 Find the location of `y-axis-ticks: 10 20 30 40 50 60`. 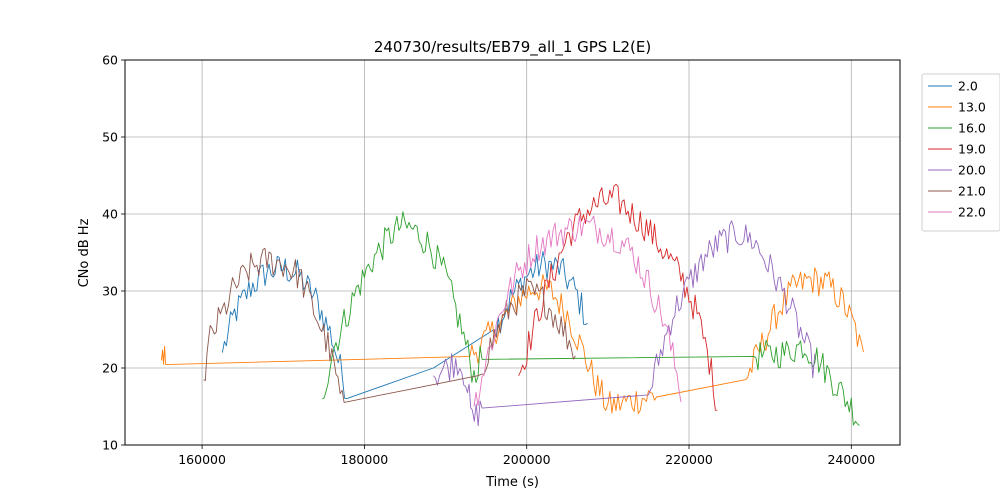

y-axis-ticks: 10 20 30 40 50 60 is located at coordinates (113, 253).